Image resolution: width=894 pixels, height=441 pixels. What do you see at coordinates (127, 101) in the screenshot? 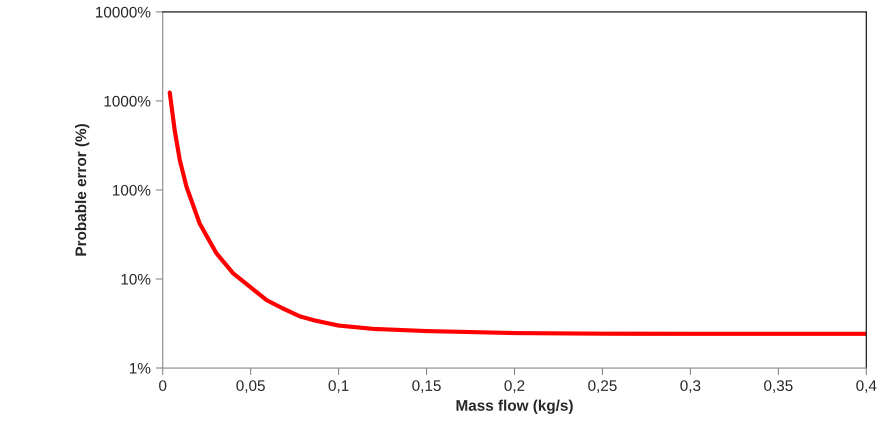
I see `y-tick-label: 1000%` at bounding box center [127, 101].